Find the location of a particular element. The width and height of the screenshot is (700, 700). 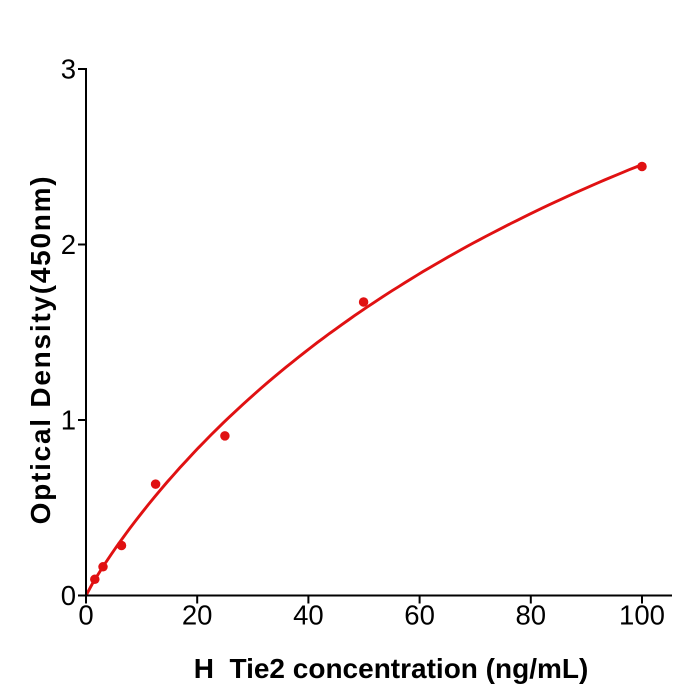

svg-text: 1 is located at coordinates (68, 420).